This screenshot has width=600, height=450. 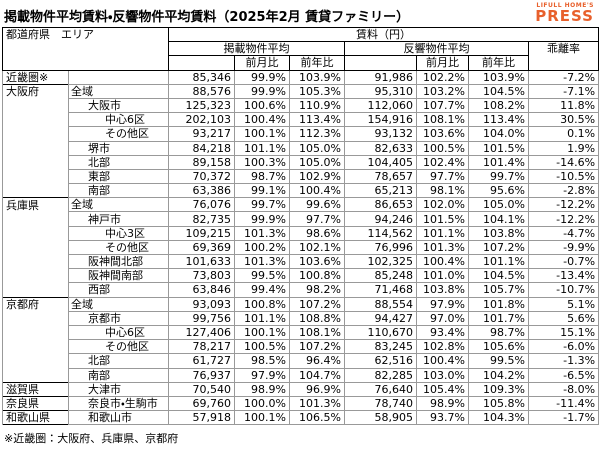 I want to click on value-cell: 104.2%, so click(x=498, y=375).